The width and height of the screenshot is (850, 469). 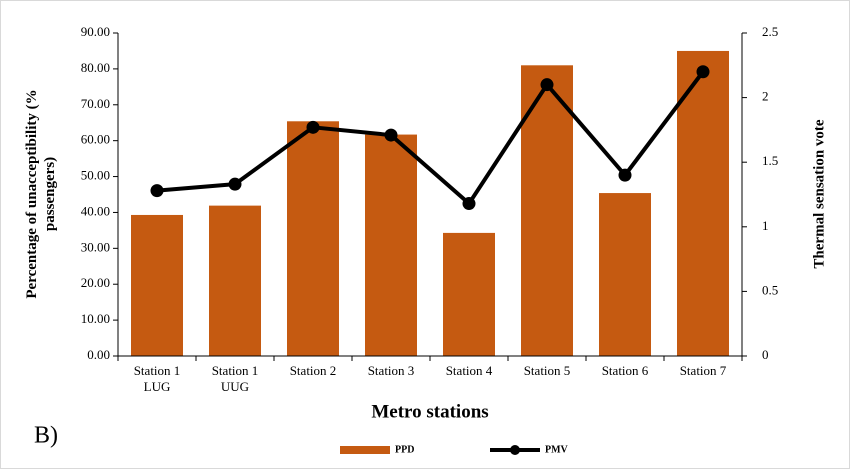 I want to click on x-tick-label: Station 5, so click(x=547, y=370).